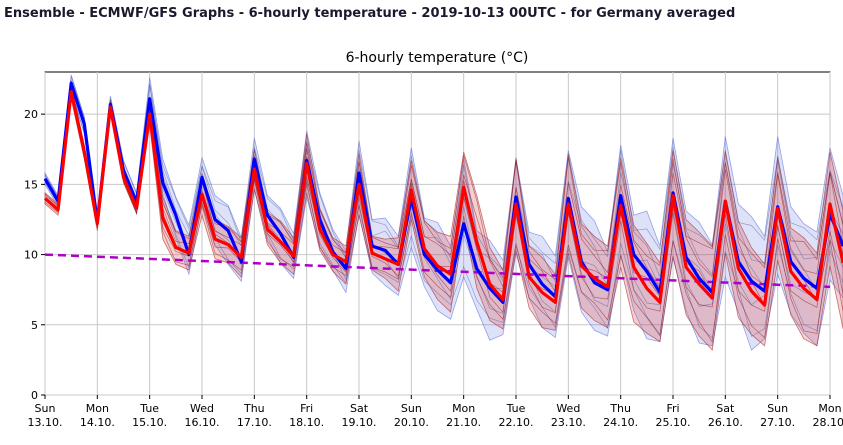 This screenshot has width=843, height=445. What do you see at coordinates (149, 422) in the screenshot?
I see `x-tick-date-label: 15.10.` at bounding box center [149, 422].